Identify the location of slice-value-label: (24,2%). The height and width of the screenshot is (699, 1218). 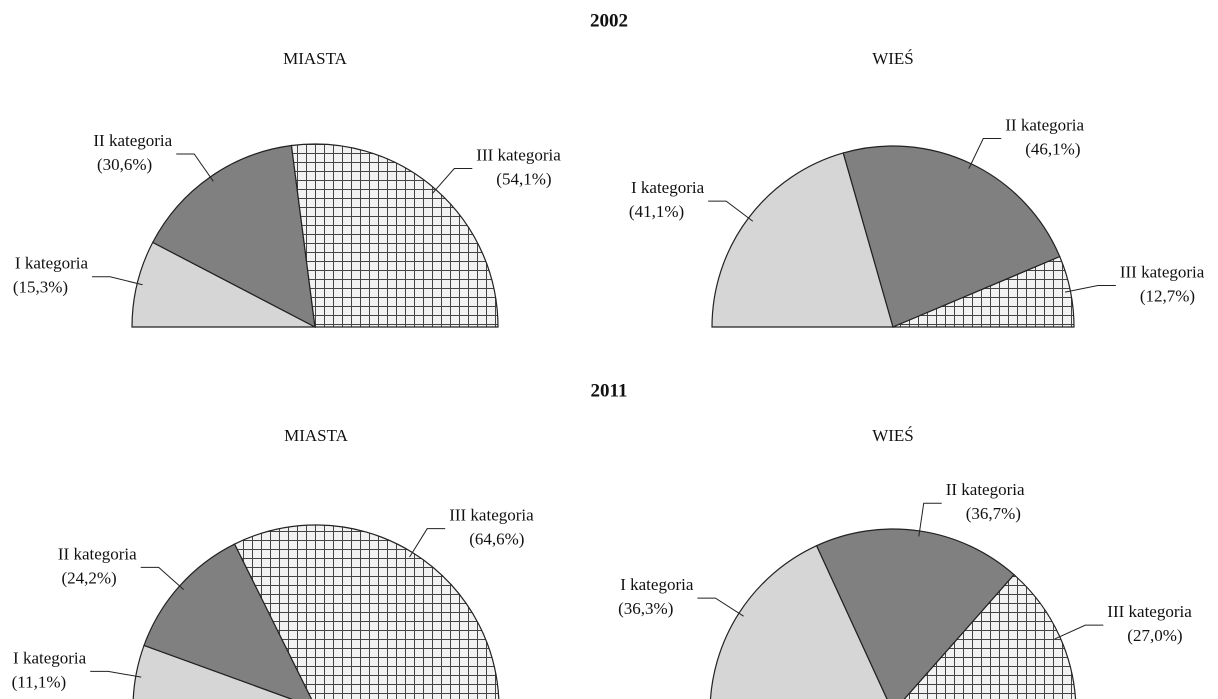
(88, 577).